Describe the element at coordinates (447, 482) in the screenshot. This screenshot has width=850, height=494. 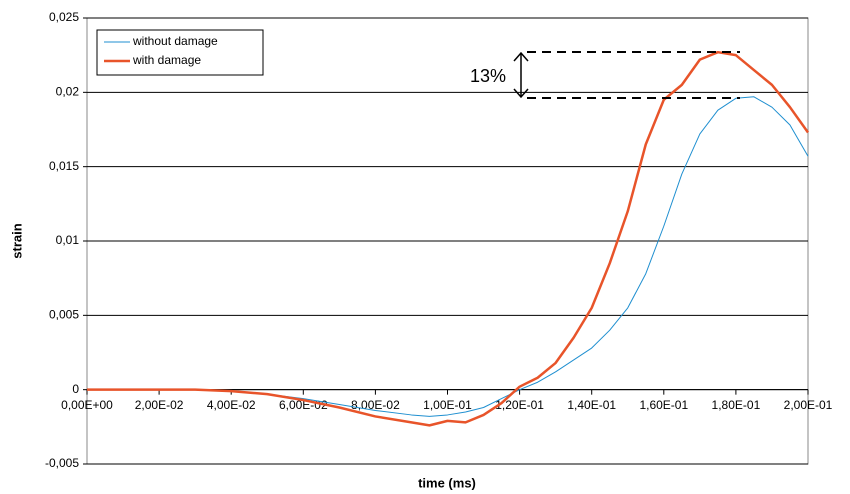
I see `x-axis-title: time (ms)` at that location.